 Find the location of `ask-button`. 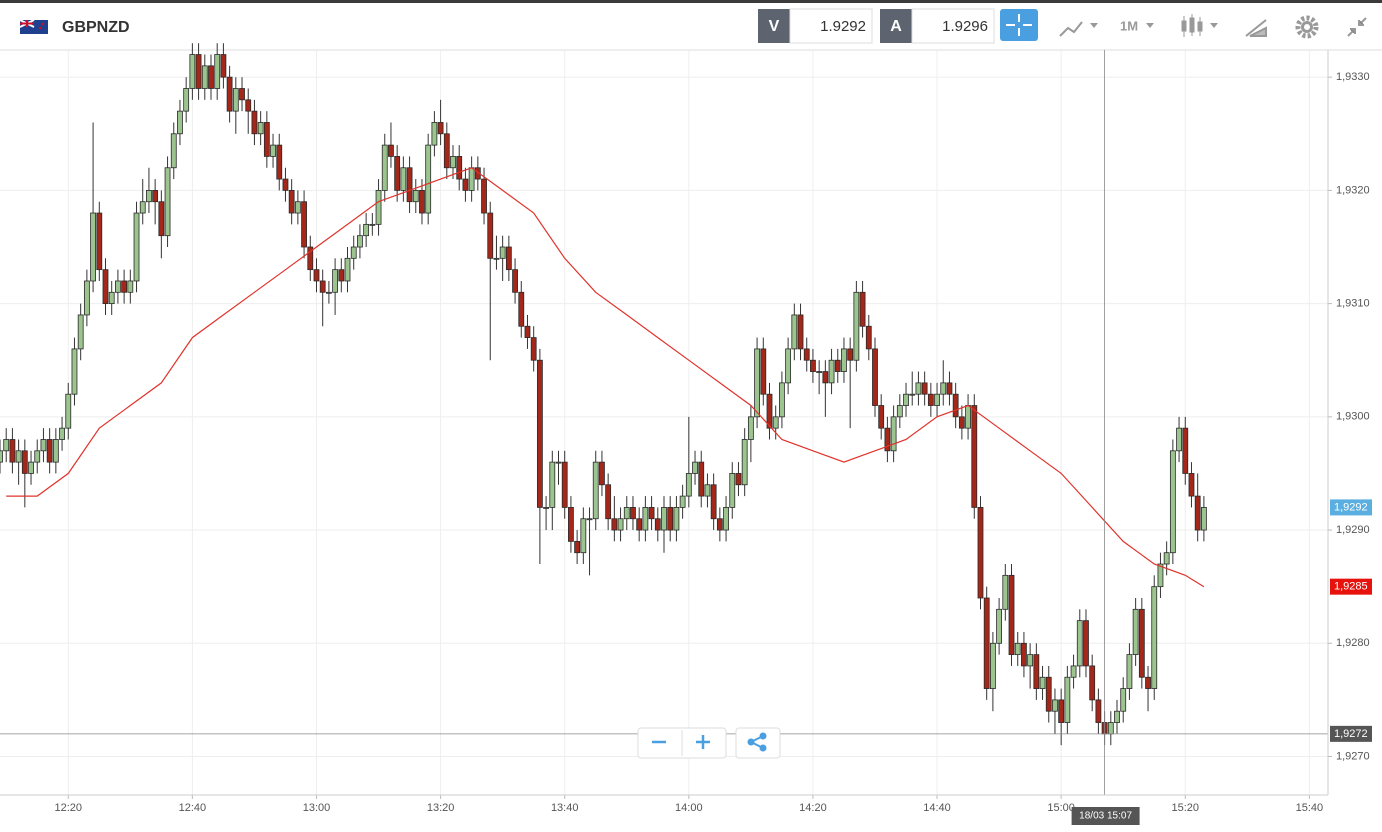

ask-button is located at coordinates (896, 26).